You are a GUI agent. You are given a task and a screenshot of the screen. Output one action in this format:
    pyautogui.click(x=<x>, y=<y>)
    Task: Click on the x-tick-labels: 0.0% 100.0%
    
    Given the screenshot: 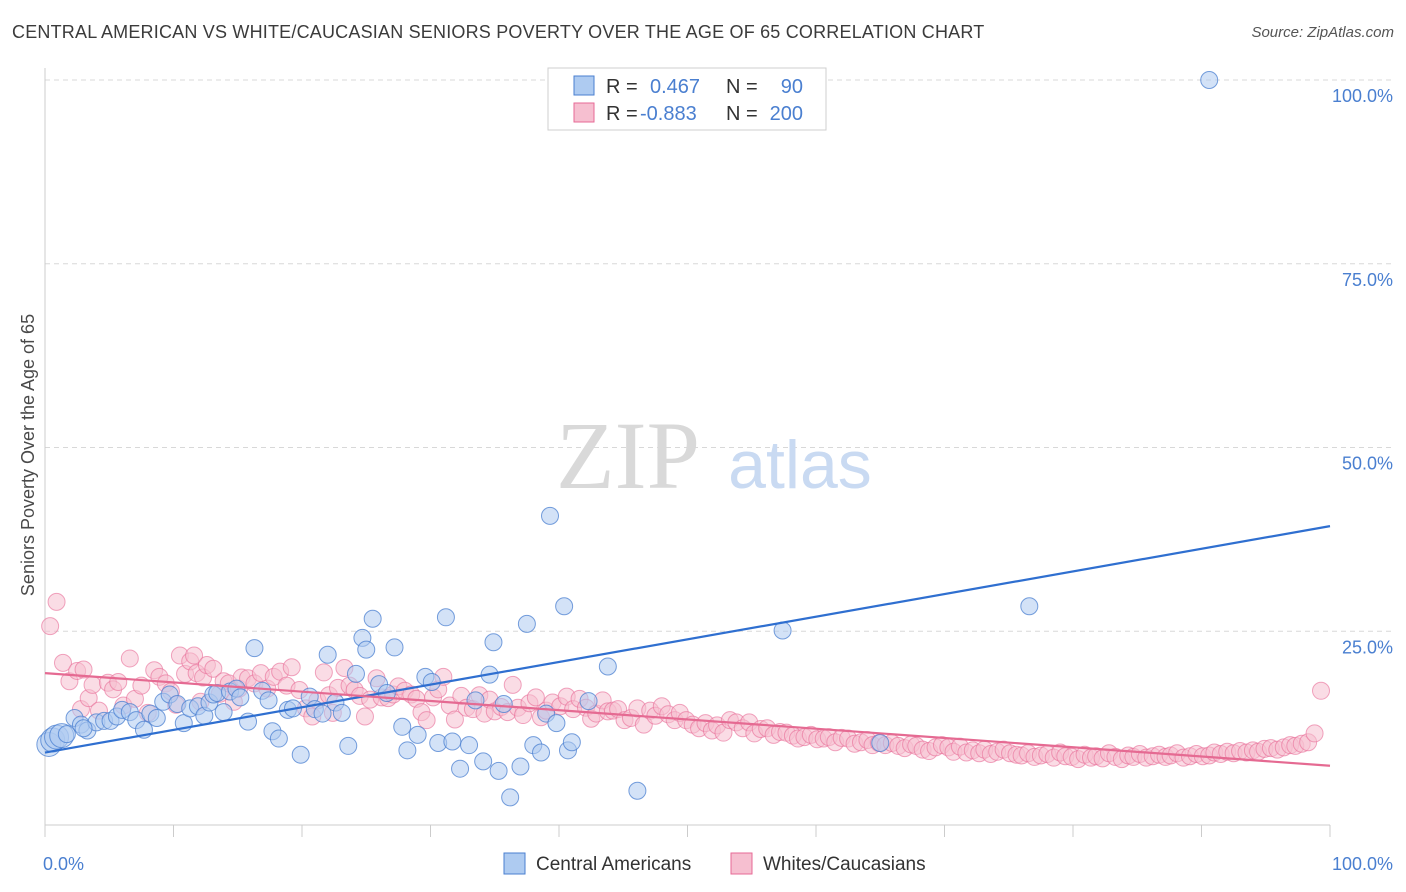 What is the action you would take?
    pyautogui.click(x=718, y=864)
    